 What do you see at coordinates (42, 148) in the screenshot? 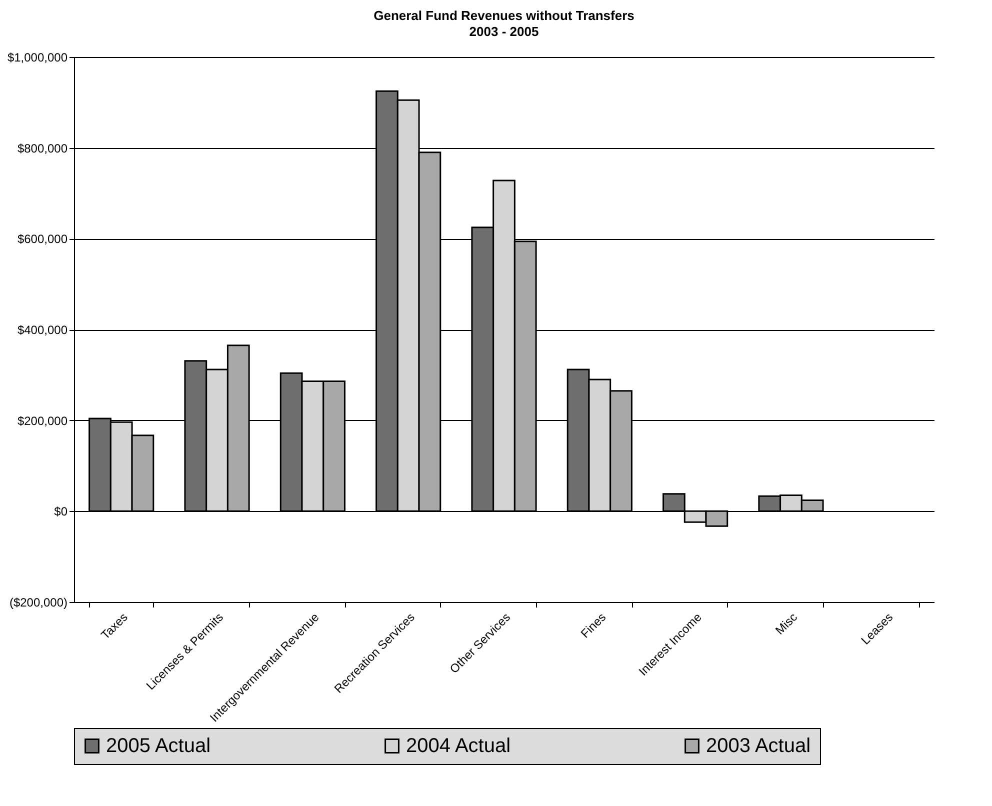
I see `y-tick-label: $800,000` at bounding box center [42, 148].